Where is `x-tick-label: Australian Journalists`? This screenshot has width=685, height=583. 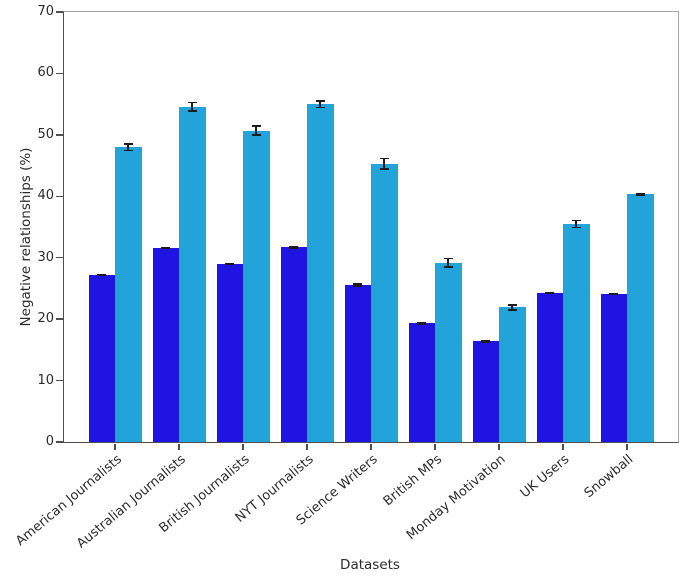 x-tick-label: Australian Journalists is located at coordinates (131, 502).